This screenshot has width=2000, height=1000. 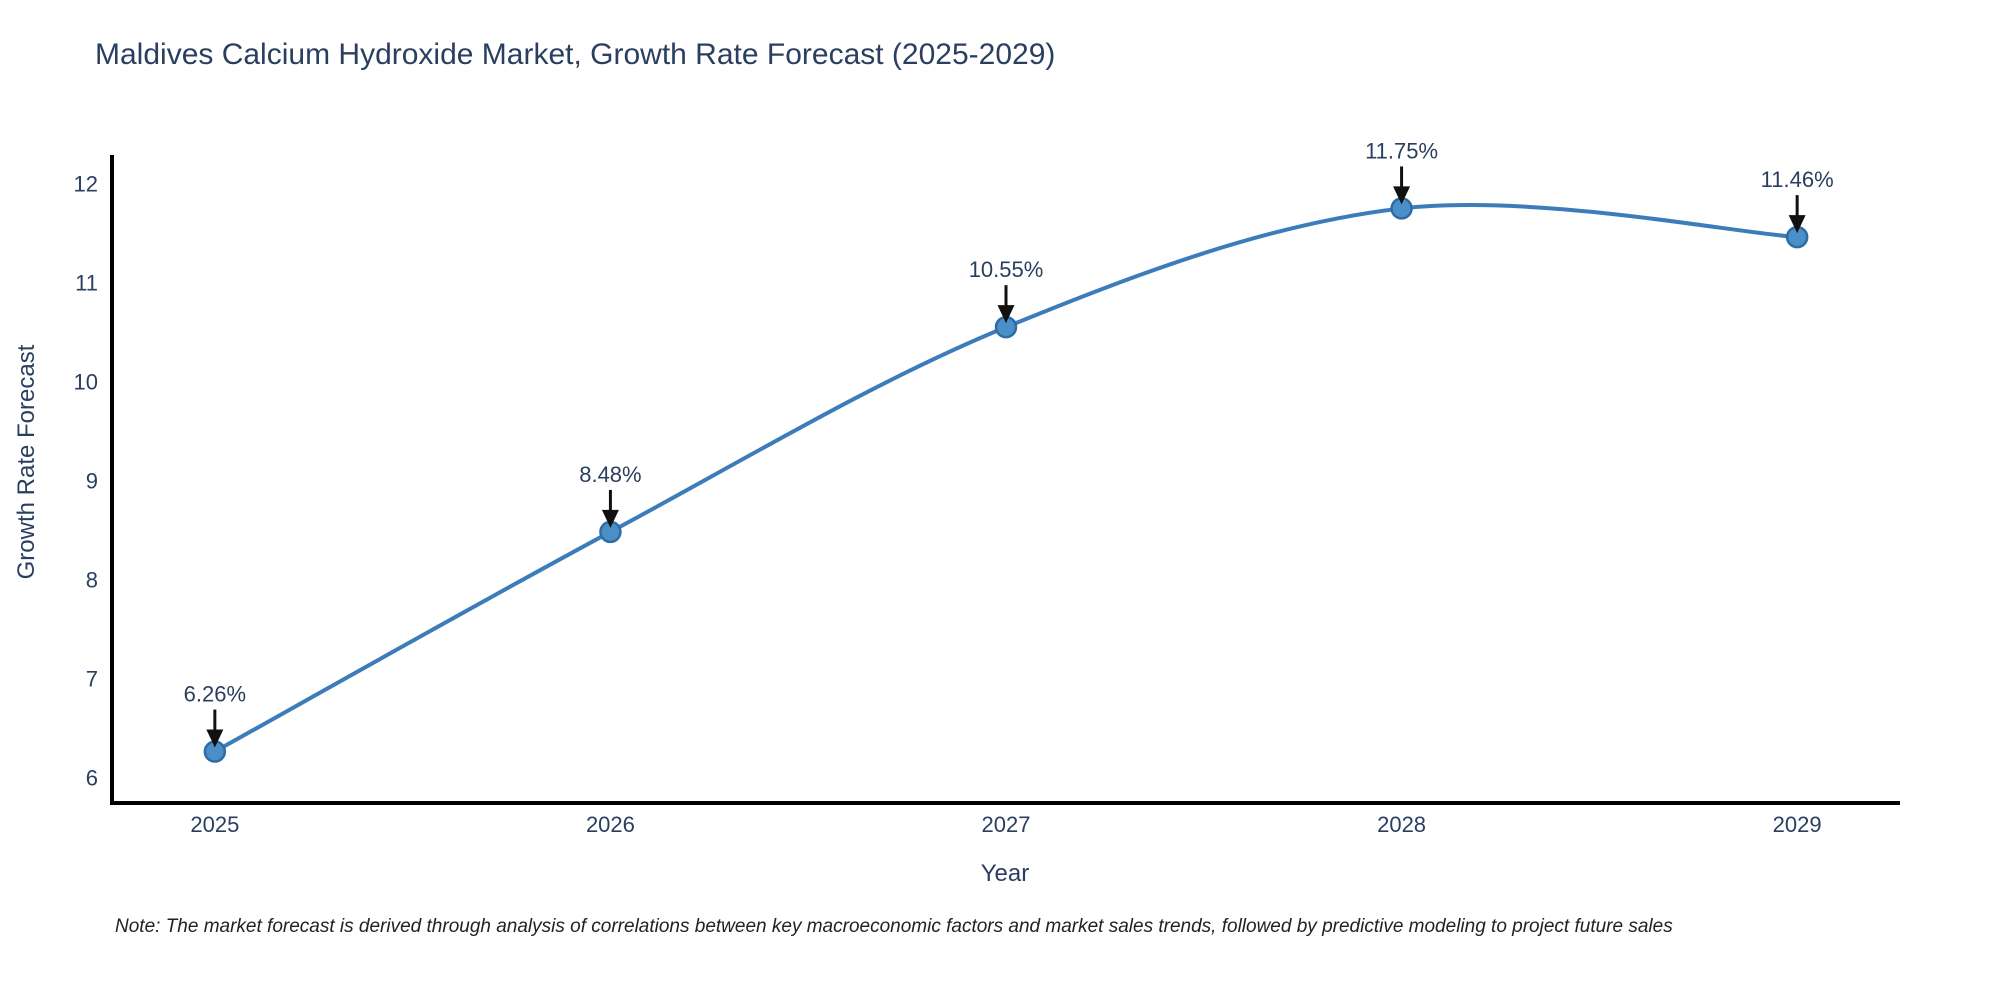 What do you see at coordinates (610, 474) in the screenshot?
I see `point-annotation-label: 8.48%` at bounding box center [610, 474].